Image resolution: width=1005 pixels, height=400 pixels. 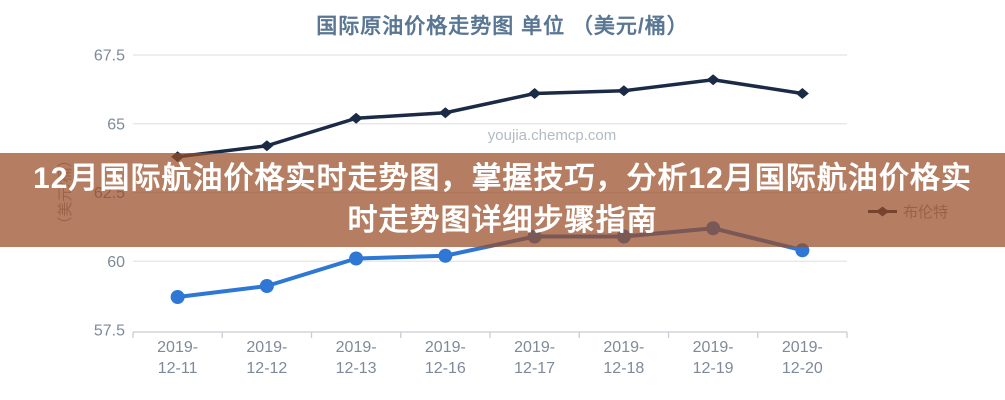 I want to click on watermark: youjia.chemcp.com, so click(x=552, y=135).